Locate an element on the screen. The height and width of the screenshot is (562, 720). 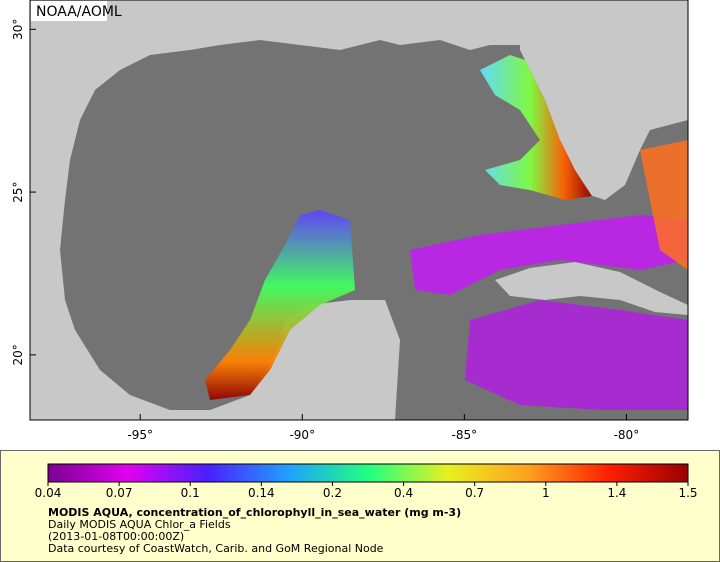
x-tick-label: -80° is located at coordinates (627, 435).